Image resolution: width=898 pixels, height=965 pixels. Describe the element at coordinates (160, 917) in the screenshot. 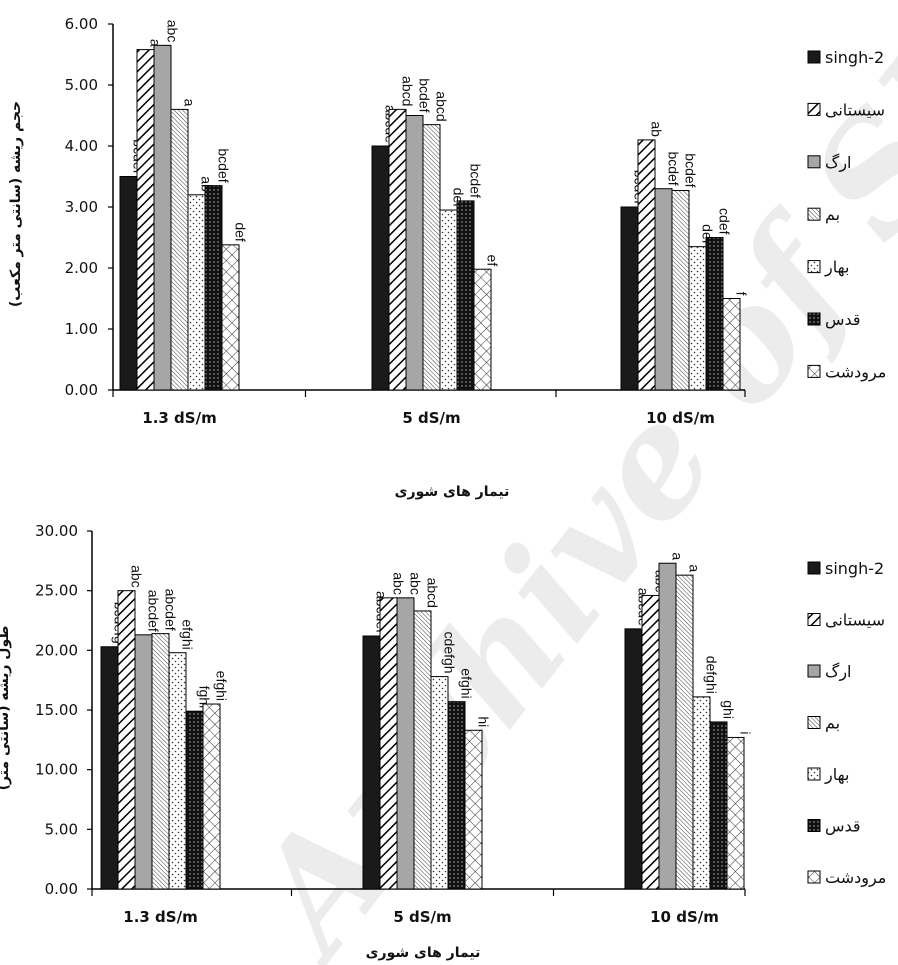

I see `x-category-label: 1.3 dS/m` at that location.